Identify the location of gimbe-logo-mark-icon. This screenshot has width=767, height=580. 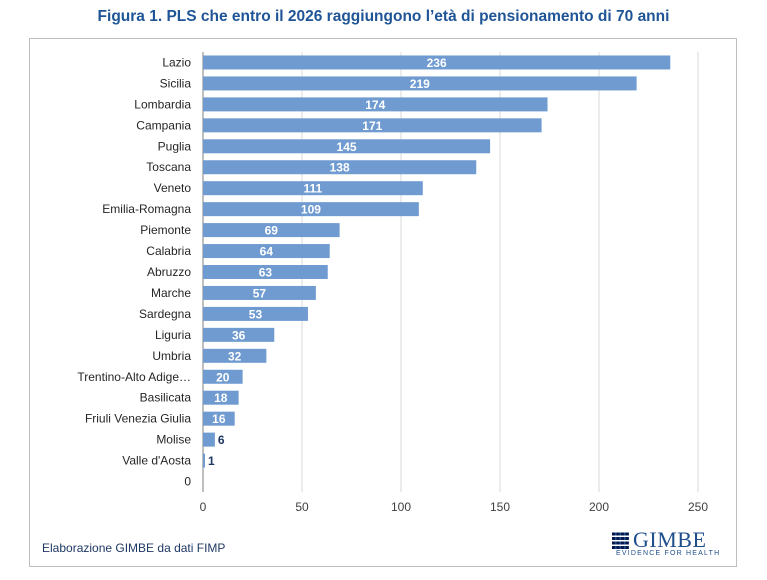
(620, 540).